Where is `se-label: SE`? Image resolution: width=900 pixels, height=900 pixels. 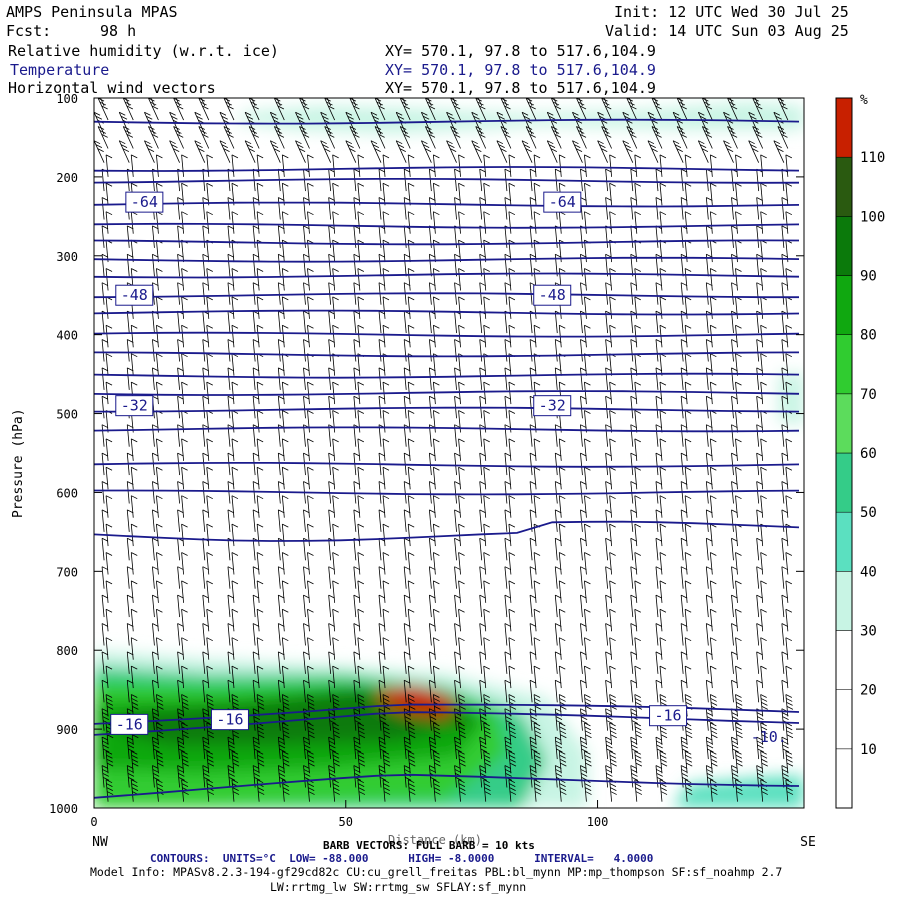 se-label: SE is located at coordinates (808, 842).